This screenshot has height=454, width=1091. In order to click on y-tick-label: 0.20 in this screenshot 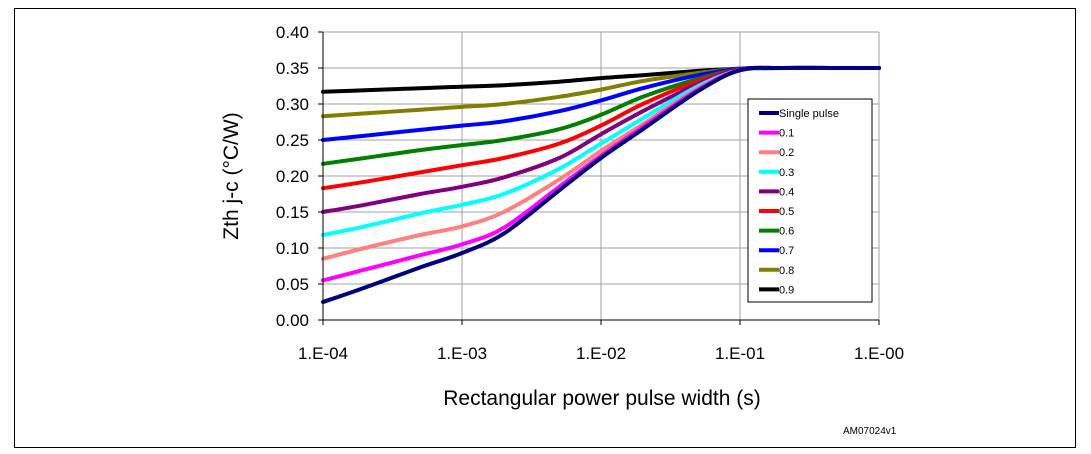, I will do `click(292, 176)`.